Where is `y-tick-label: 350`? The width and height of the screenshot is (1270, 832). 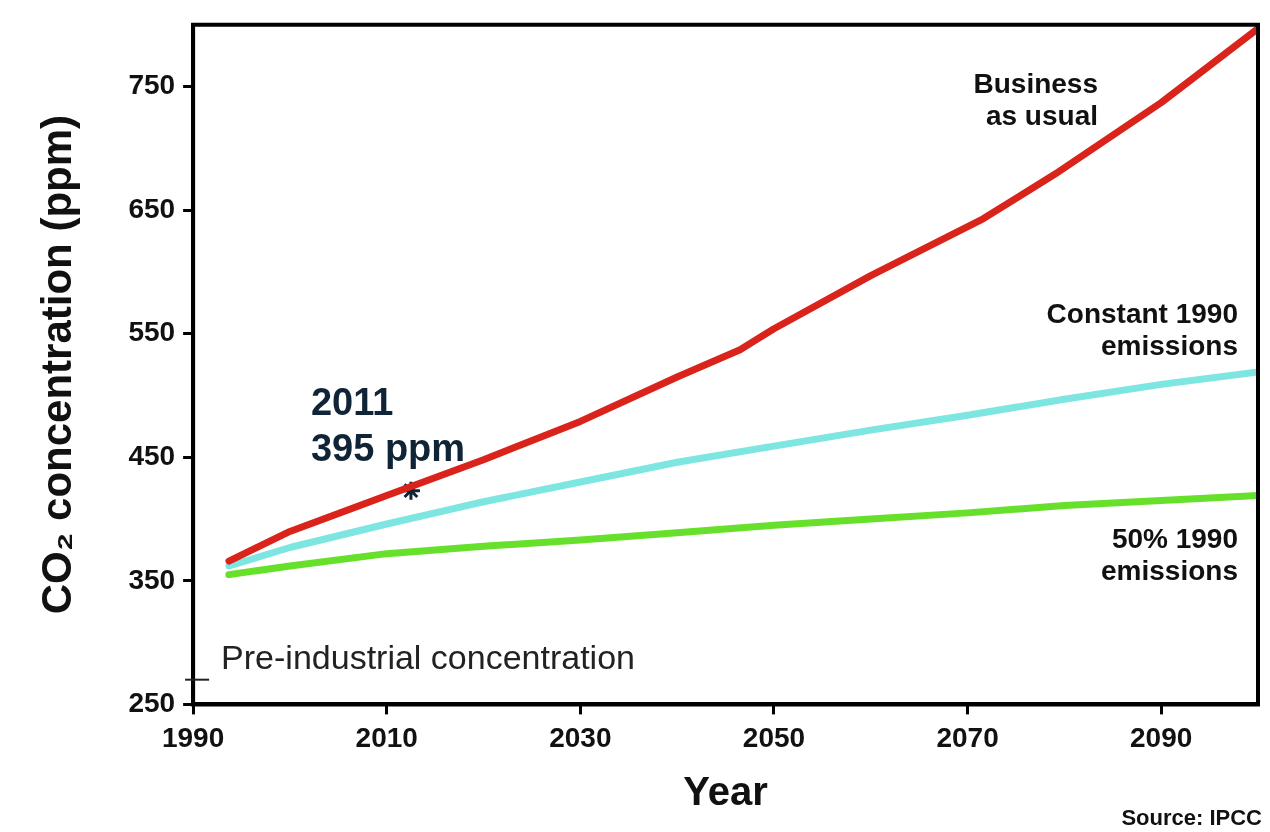
y-tick-label: 350 is located at coordinates (152, 579).